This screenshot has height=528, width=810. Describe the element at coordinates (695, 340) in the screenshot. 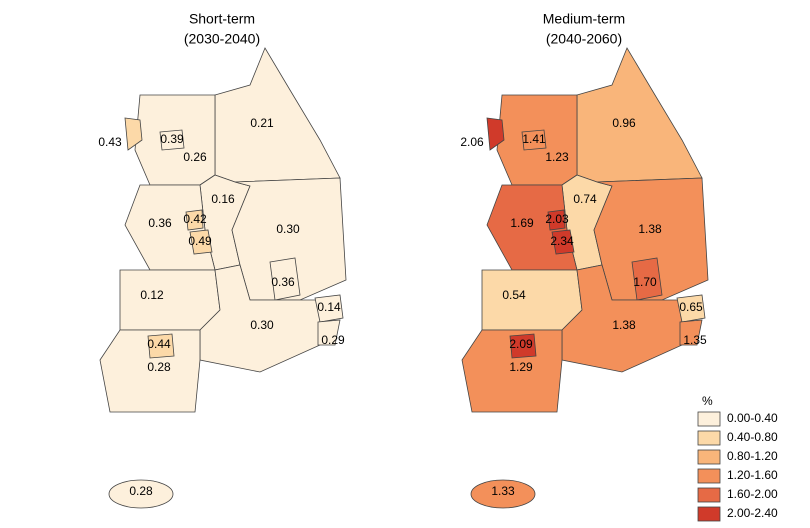

I see `region-label: 1.35` at that location.